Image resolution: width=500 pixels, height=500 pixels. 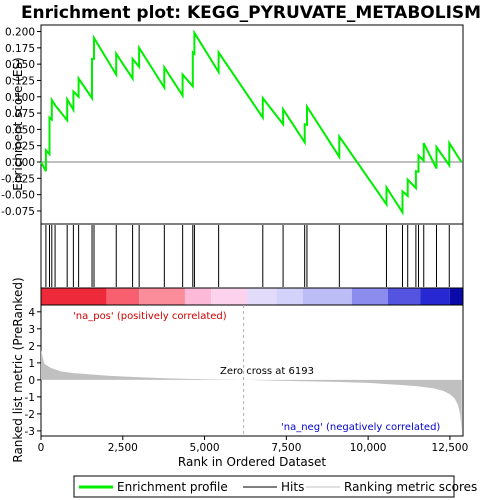 What do you see at coordinates (360, 427) in the screenshot?
I see `neg-label: 'na_neg' (negatively correlated)` at bounding box center [360, 427].